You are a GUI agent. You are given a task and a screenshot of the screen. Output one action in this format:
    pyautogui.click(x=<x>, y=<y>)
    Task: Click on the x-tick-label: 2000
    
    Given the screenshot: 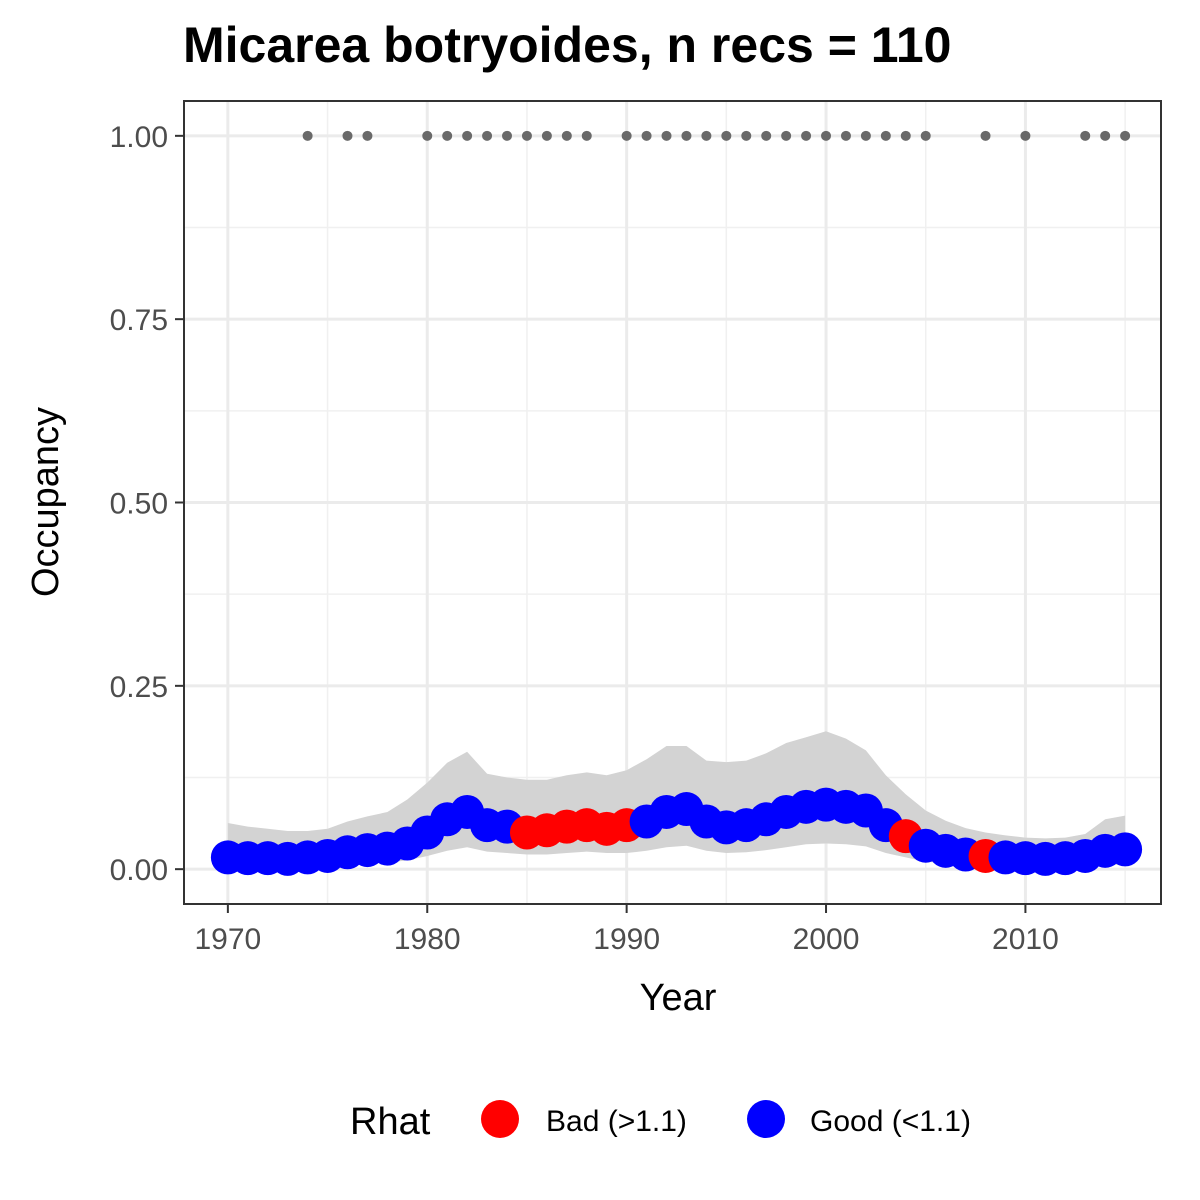 What is the action you would take?
    pyautogui.click(x=826, y=939)
    